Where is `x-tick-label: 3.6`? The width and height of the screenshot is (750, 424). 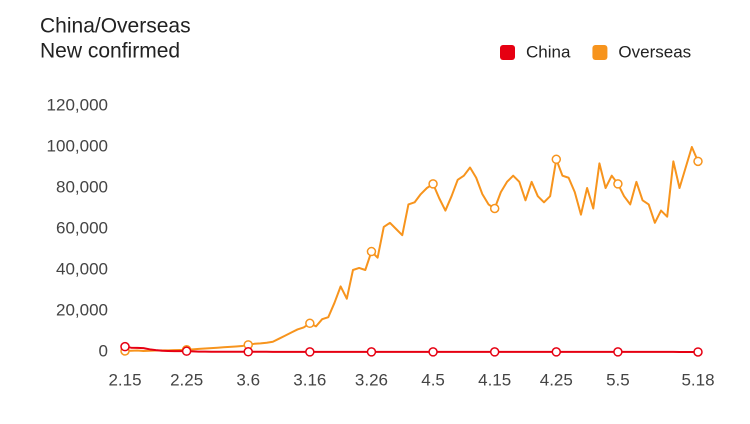 x-tick-label: 3.6 is located at coordinates (248, 379).